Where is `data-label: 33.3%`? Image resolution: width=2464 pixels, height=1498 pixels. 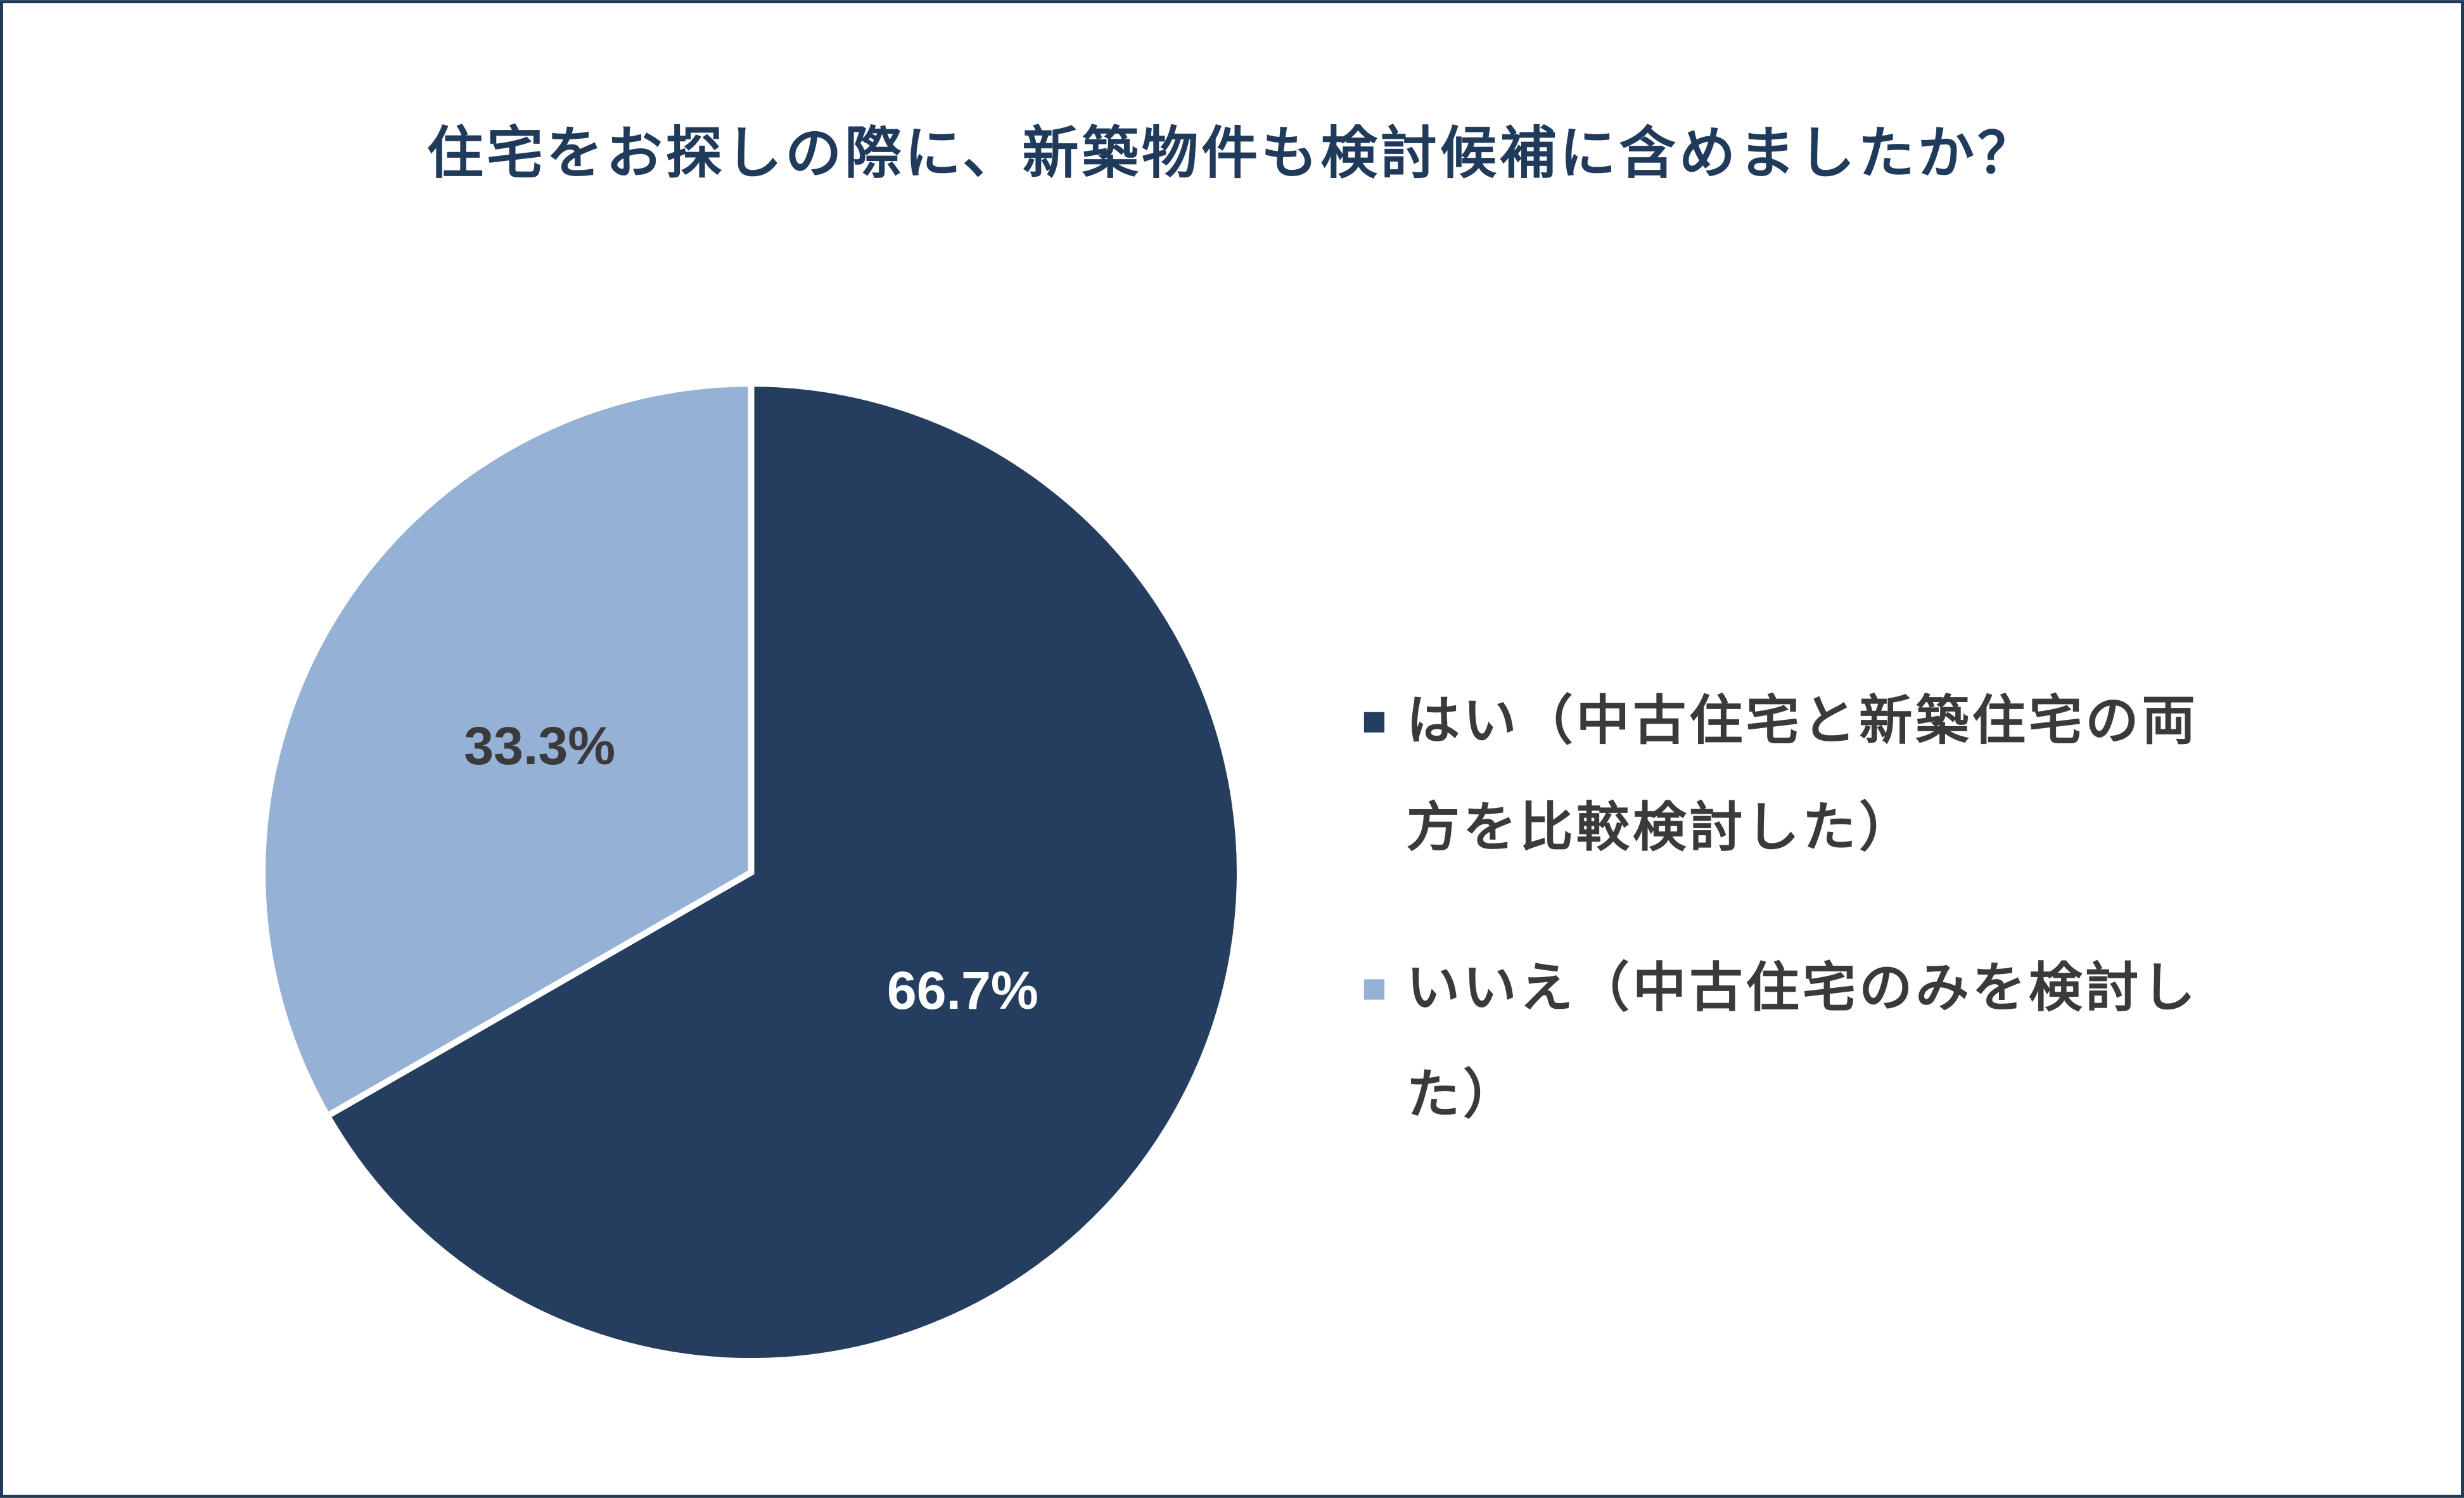
data-label: 33.3% is located at coordinates (539, 746).